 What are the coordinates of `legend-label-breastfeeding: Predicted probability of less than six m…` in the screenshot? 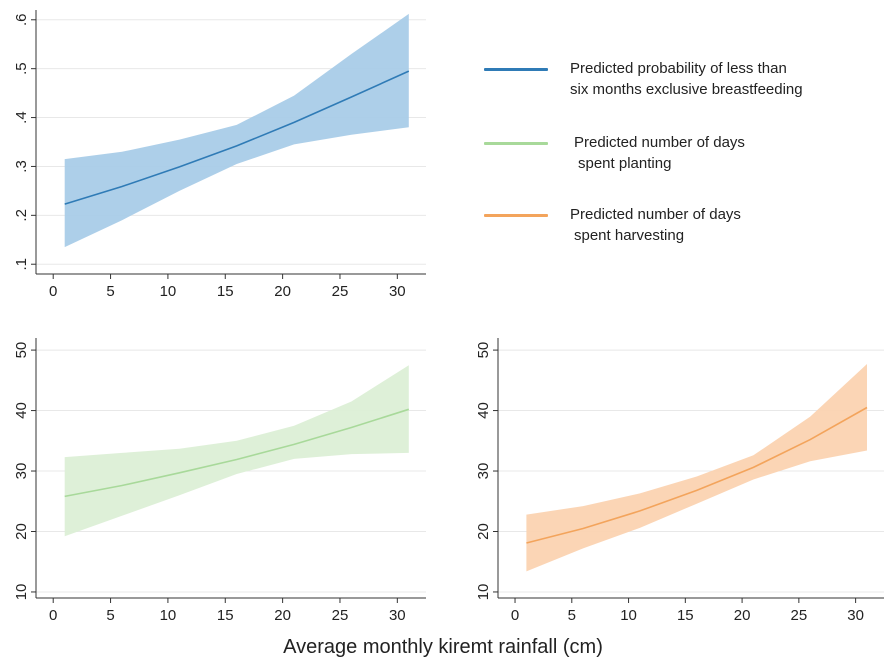 It's located at (686, 79).